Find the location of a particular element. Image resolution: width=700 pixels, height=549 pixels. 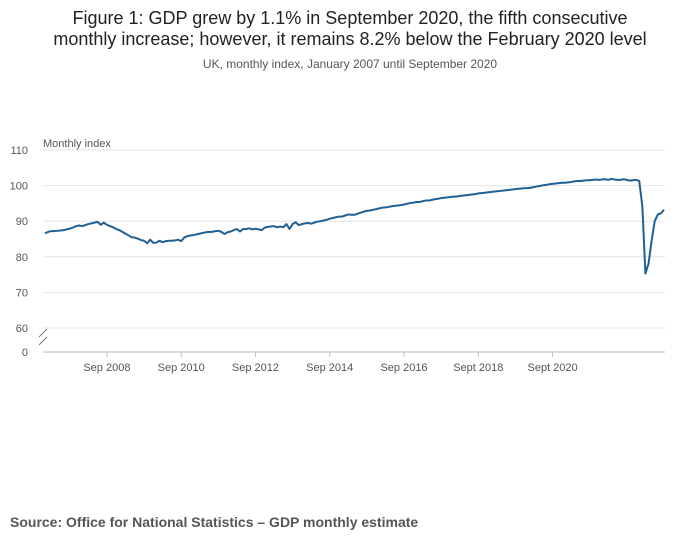

y-tick-label: 100 is located at coordinates (19, 187).